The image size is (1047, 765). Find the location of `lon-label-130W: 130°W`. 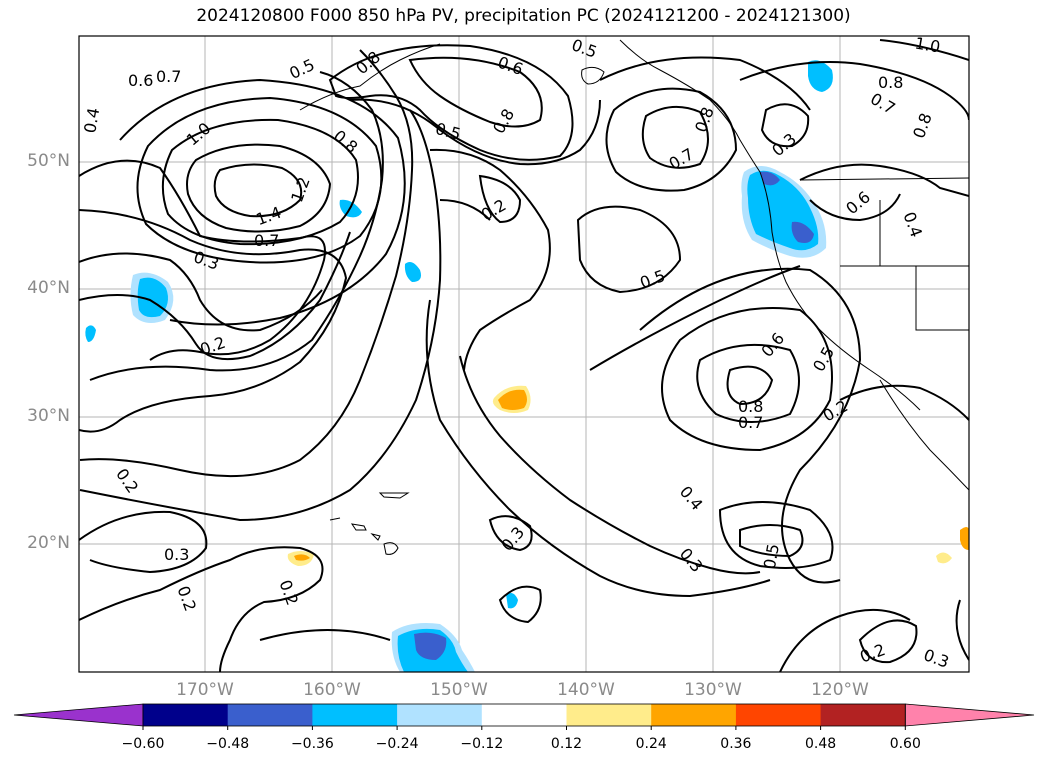

lon-label-130W: 130°W is located at coordinates (713, 690).